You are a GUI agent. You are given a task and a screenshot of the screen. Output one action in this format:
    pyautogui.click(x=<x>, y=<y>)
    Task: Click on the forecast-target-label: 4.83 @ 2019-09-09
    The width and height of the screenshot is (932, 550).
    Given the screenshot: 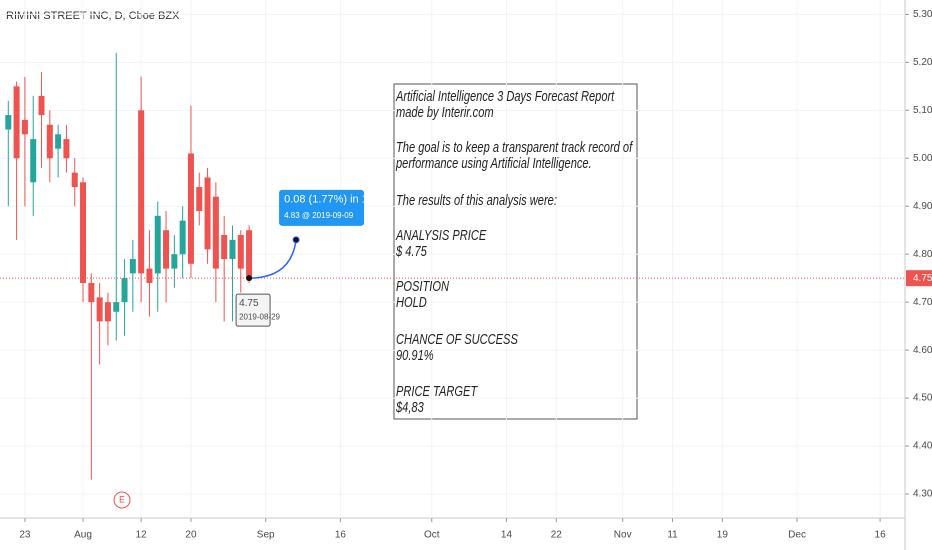 What is the action you would take?
    pyautogui.click(x=319, y=215)
    